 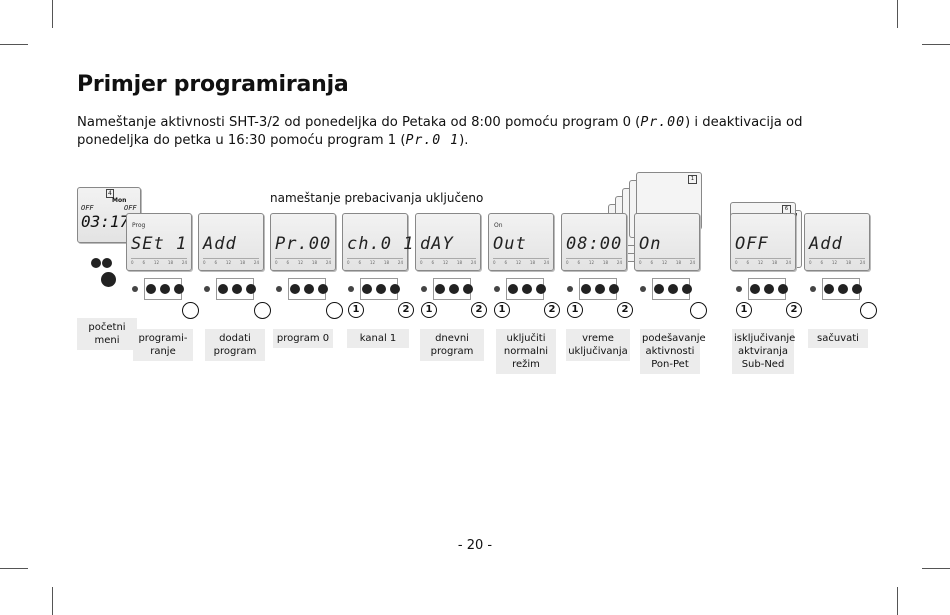 I want to click on lcd-readout: On, so click(x=650, y=244).